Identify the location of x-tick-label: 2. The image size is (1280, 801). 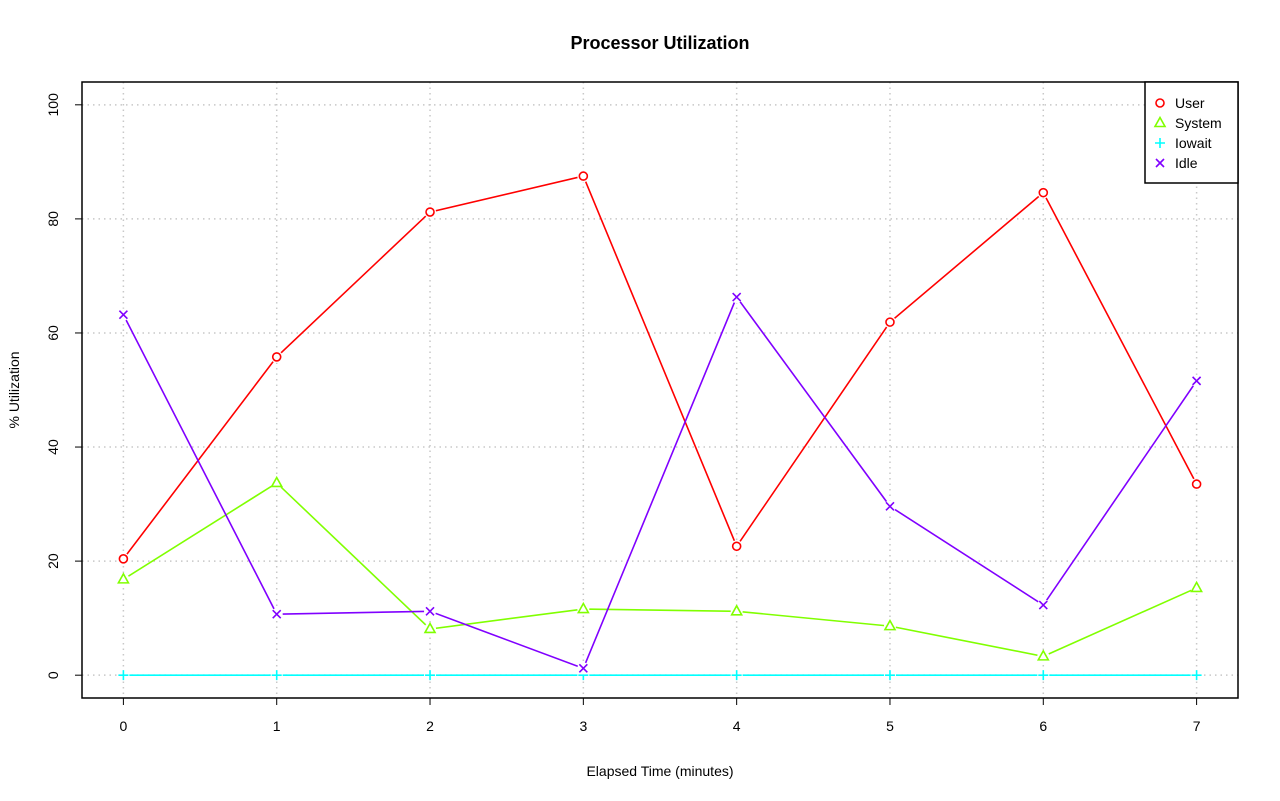
(430, 726).